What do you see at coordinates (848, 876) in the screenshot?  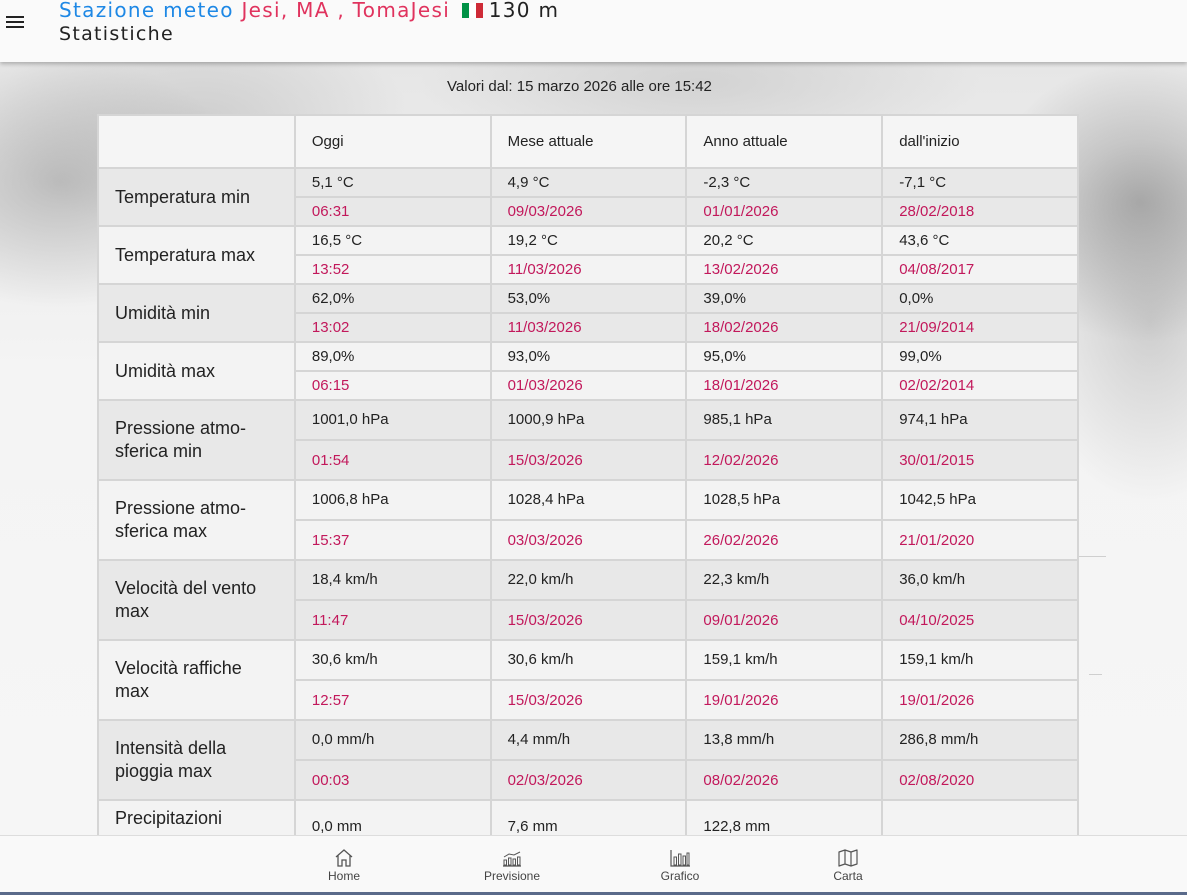 I see `nav-map-label: Carta` at bounding box center [848, 876].